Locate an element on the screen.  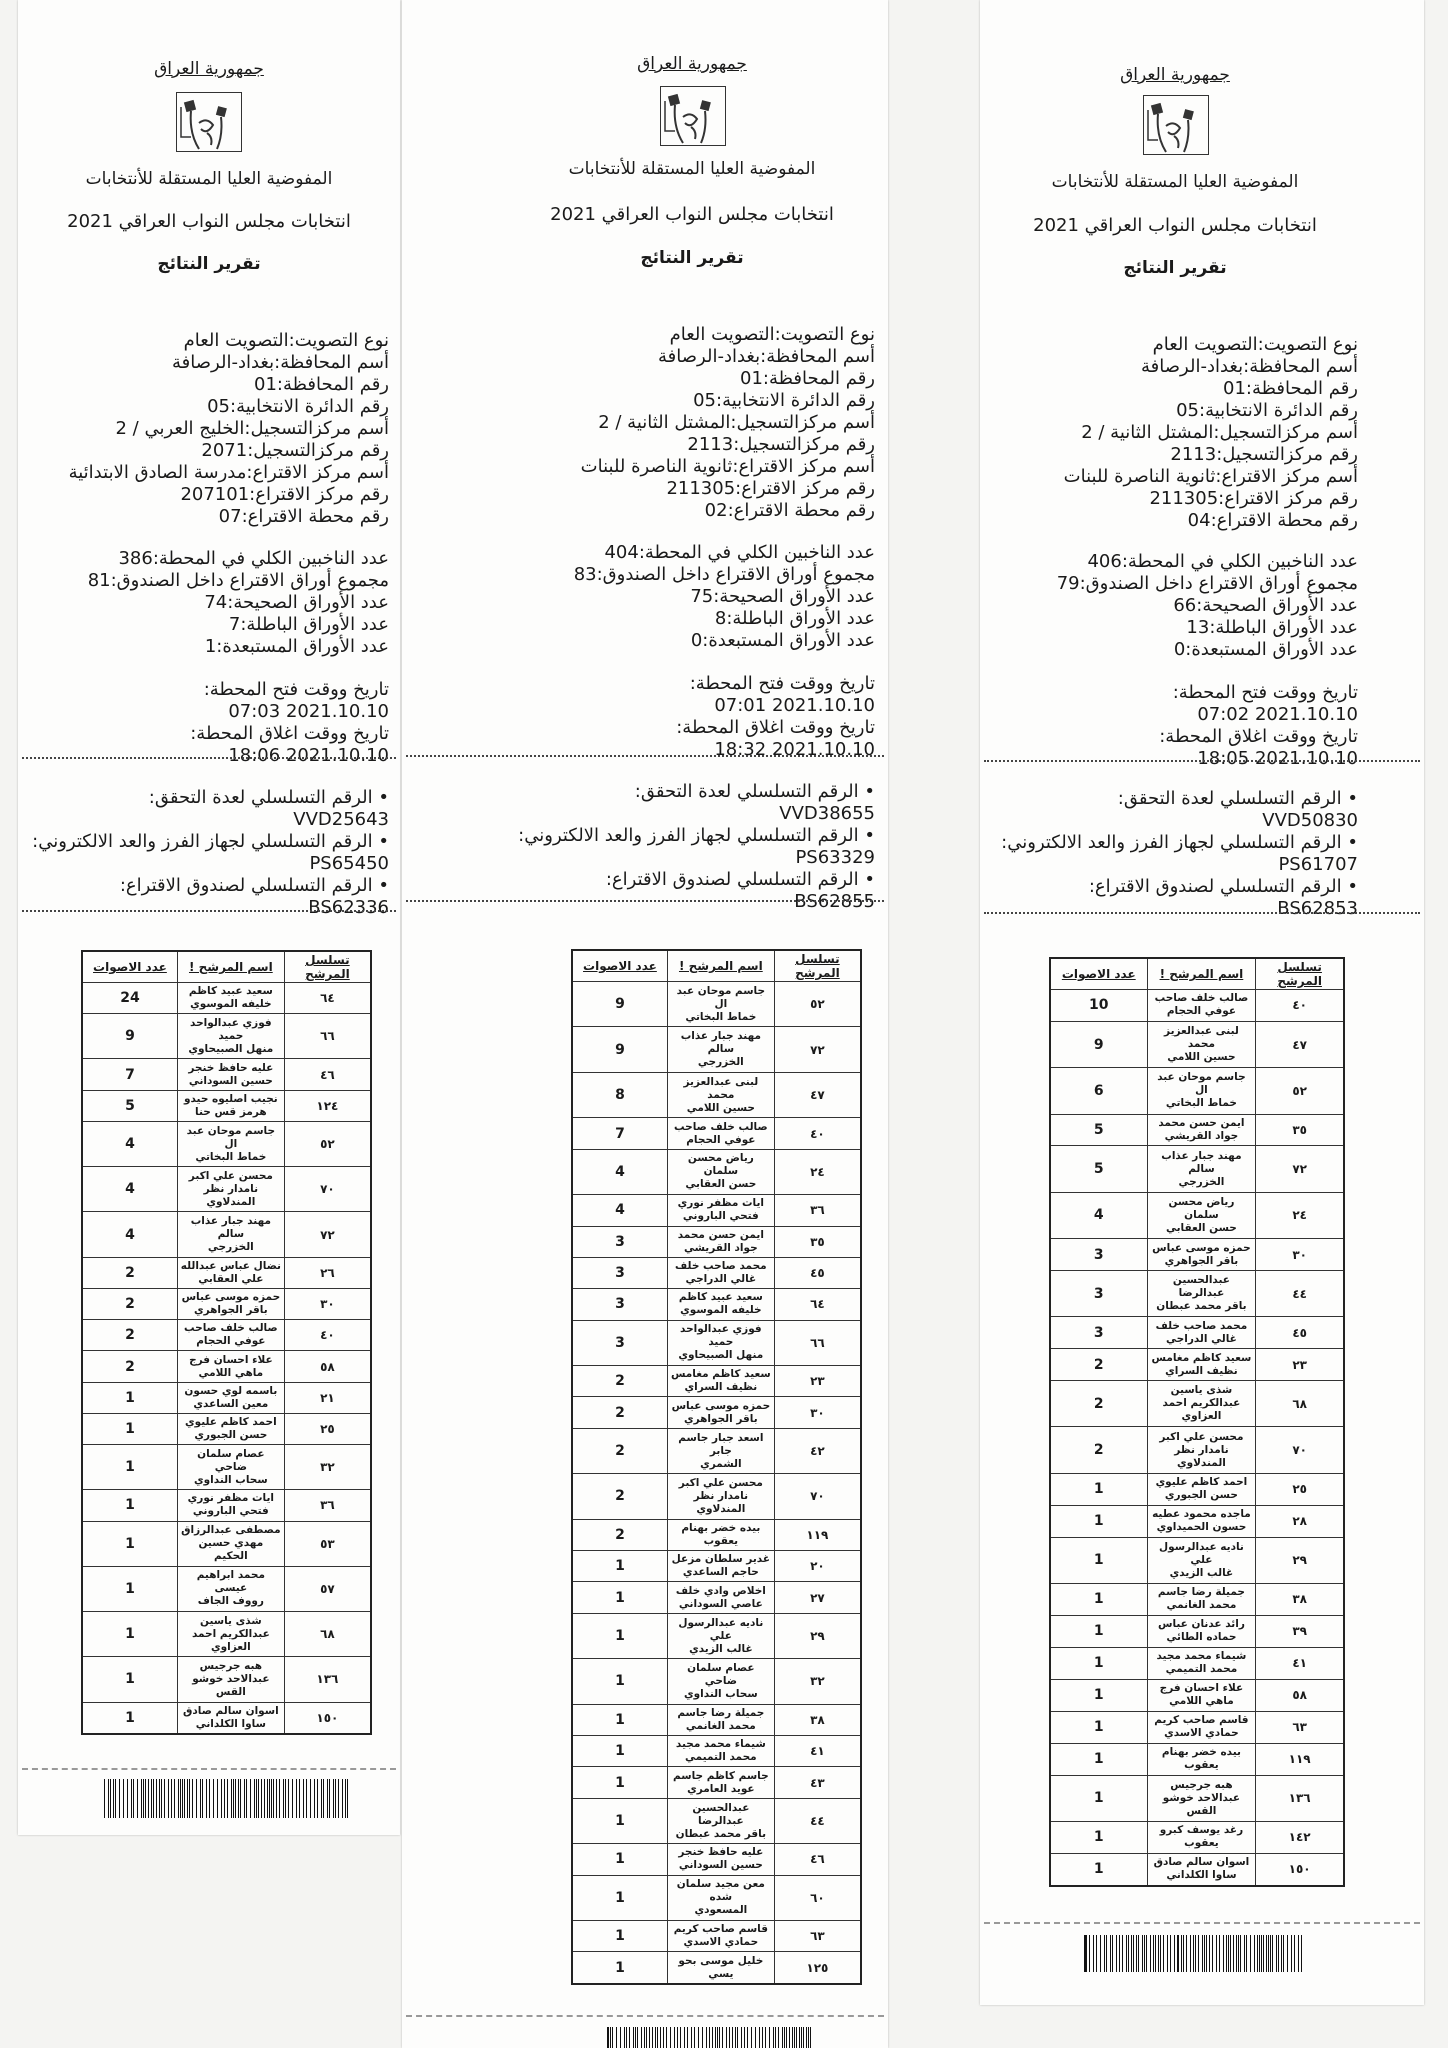
barcode is located at coordinates (711, 2037).